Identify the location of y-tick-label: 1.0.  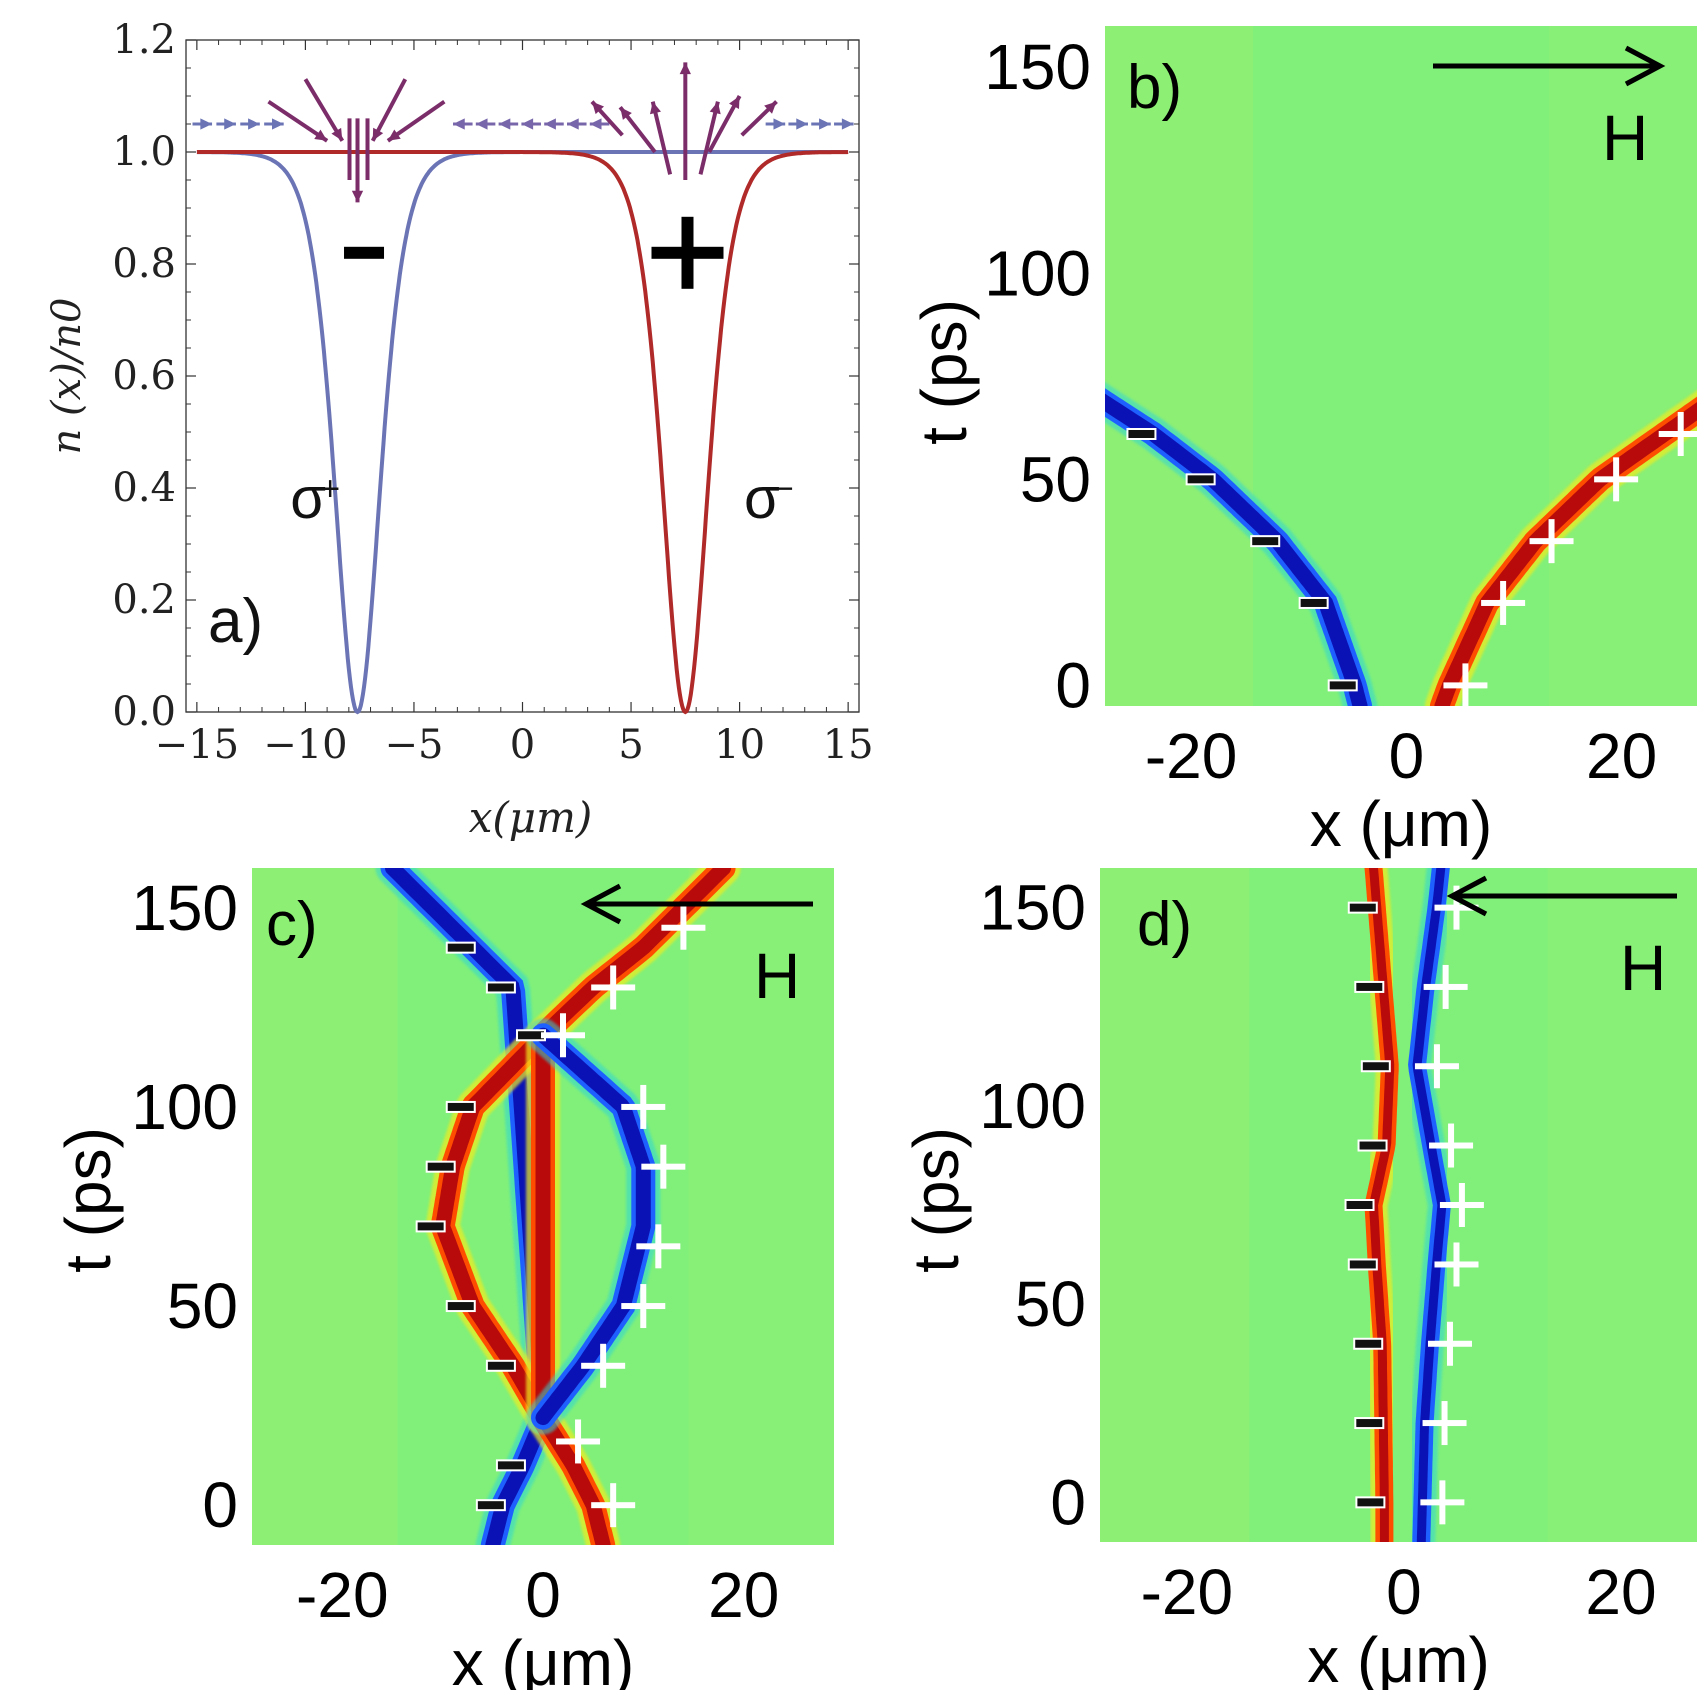
(144, 152).